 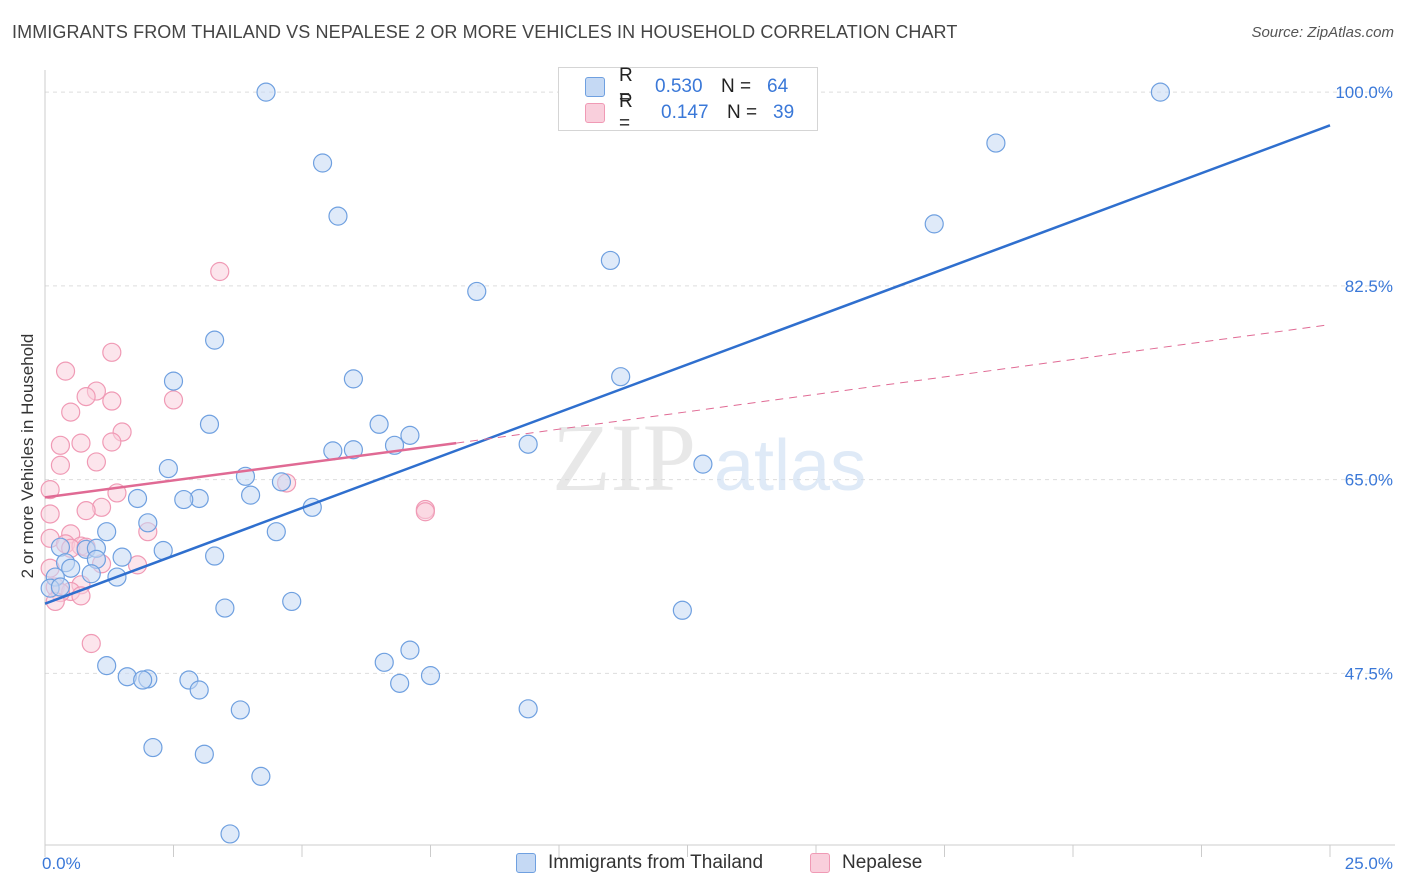 I want to click on y-tick-label: 100.0%, so click(x=1364, y=92).